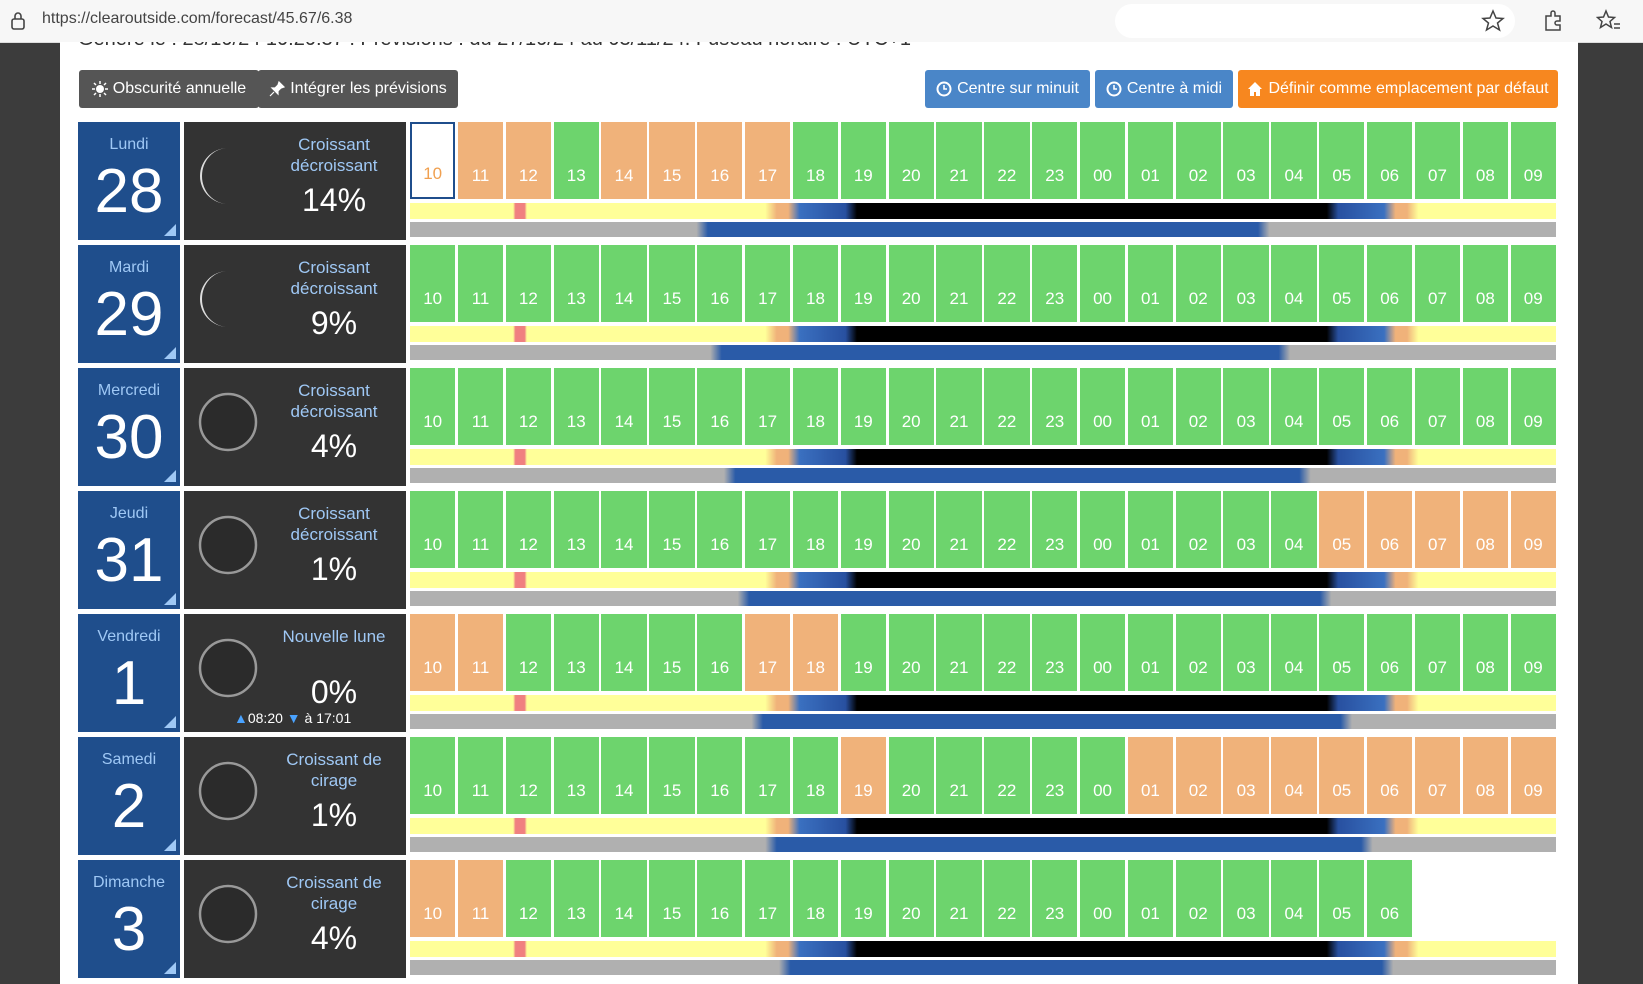 The height and width of the screenshot is (984, 1643). What do you see at coordinates (1609, 21) in the screenshot?
I see `favorites-icon` at bounding box center [1609, 21].